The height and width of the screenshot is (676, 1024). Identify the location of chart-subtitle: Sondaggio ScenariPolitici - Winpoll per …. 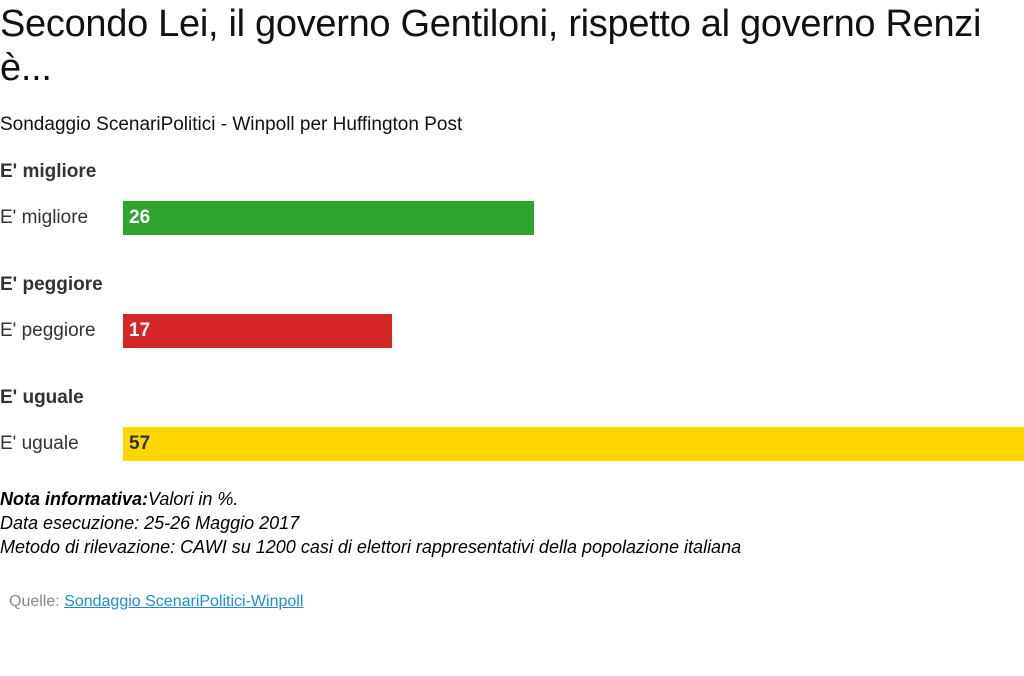
(231, 124).